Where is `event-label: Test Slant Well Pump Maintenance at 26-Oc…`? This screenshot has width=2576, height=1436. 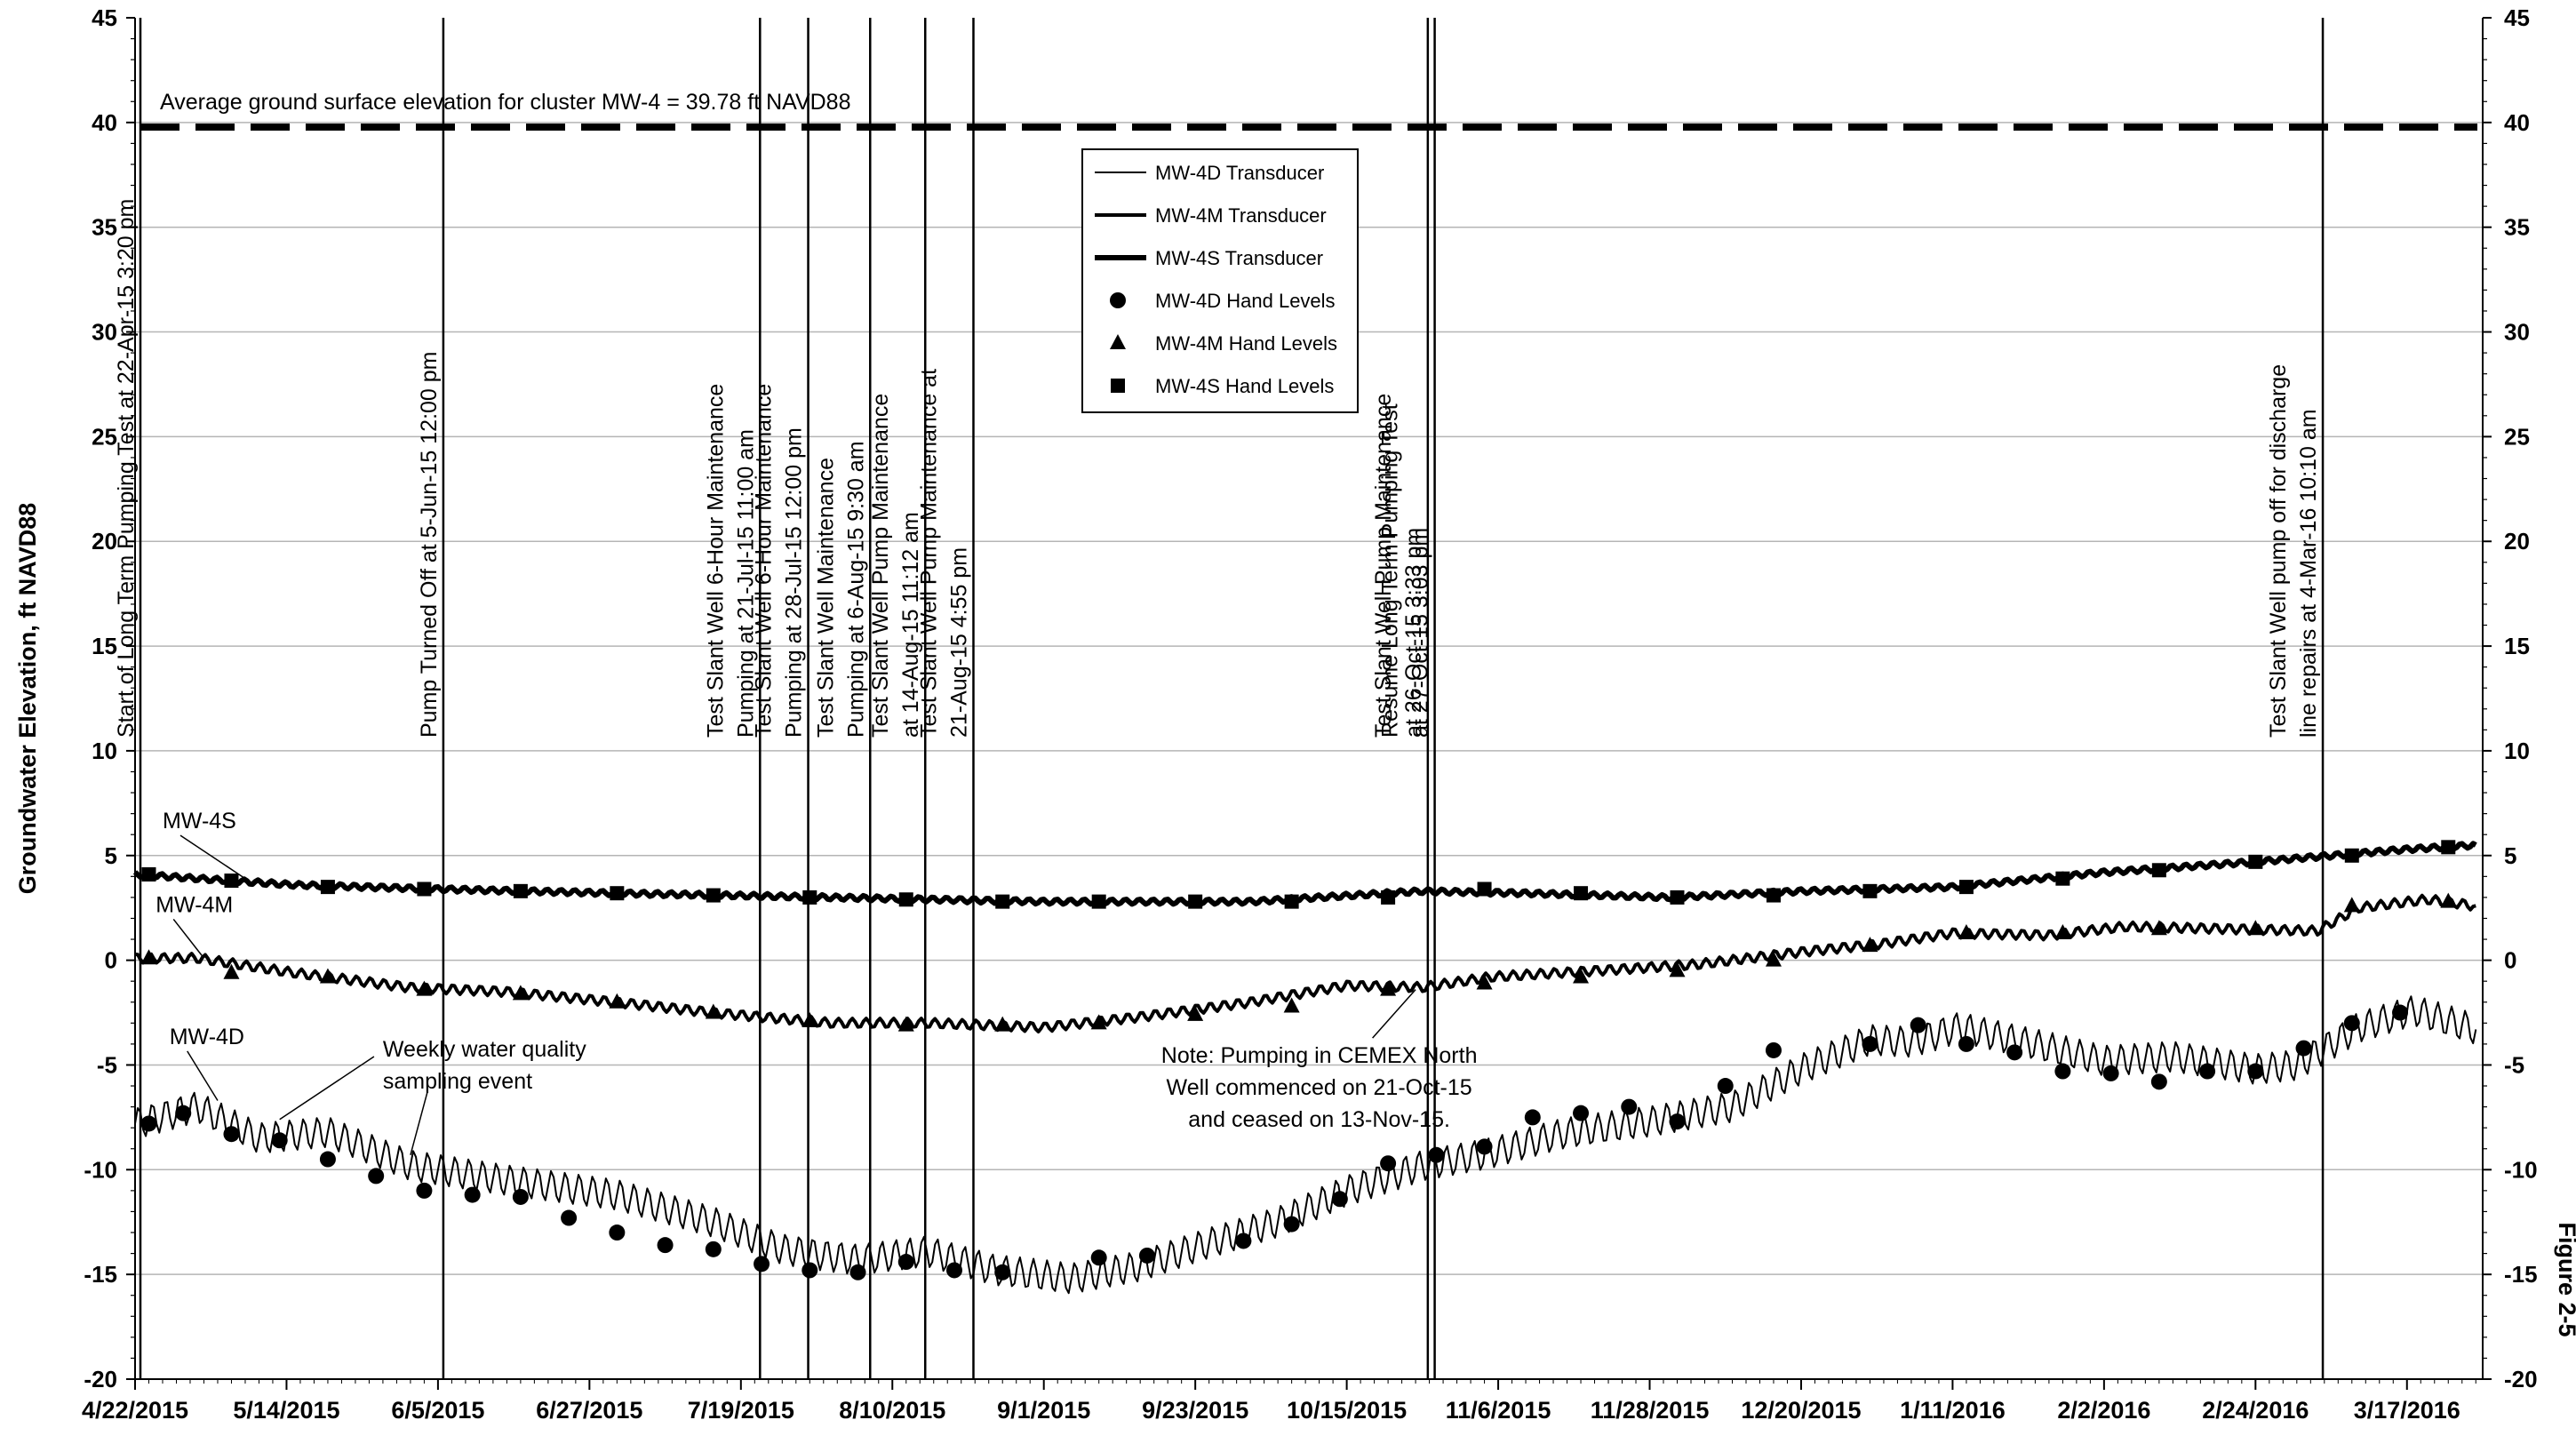
event-label: Test Slant Well Pump Maintenance at 26-Oc… is located at coordinates (1399, 566).